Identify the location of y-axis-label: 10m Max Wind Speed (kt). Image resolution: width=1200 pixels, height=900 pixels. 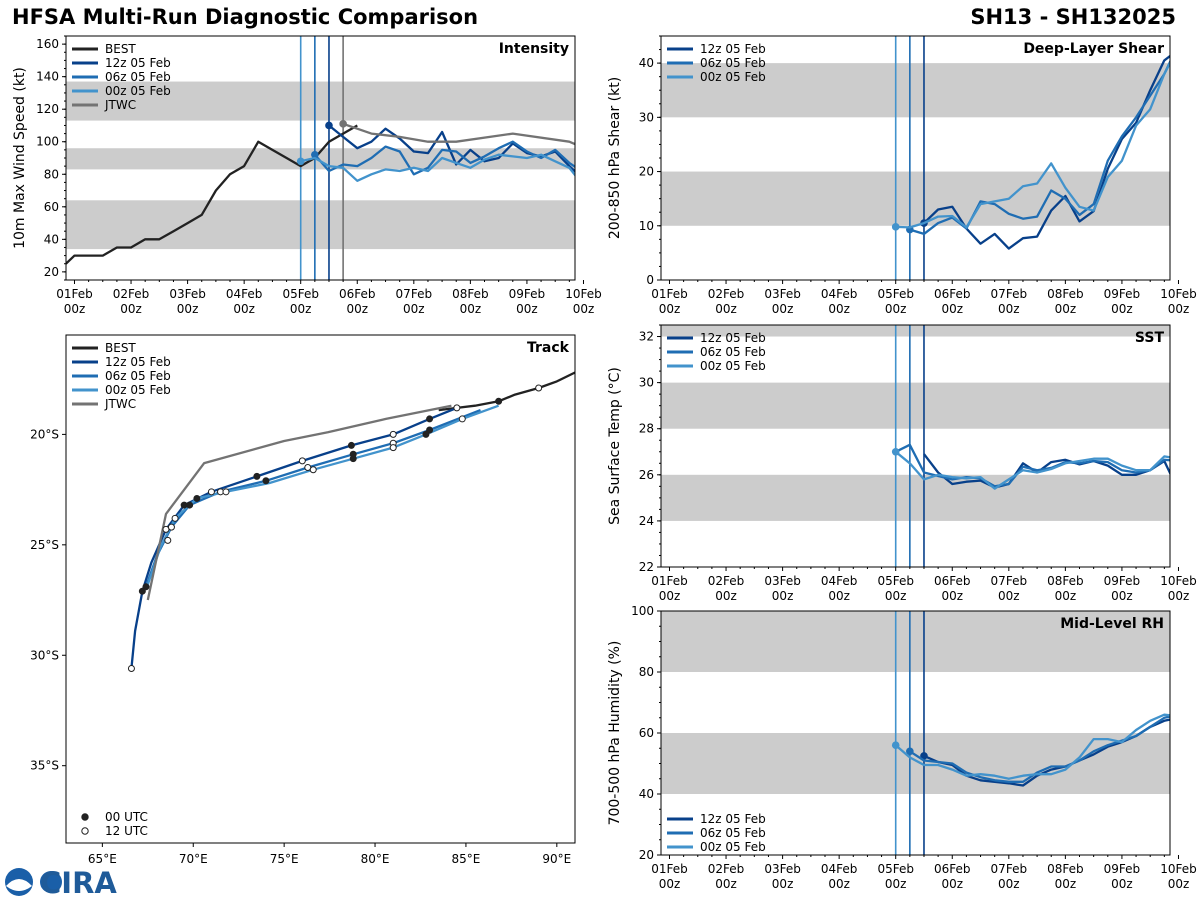
(20, 158).